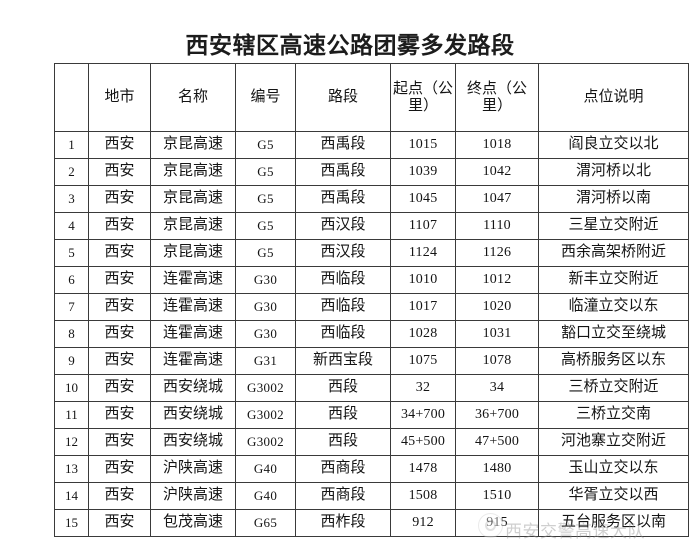 This screenshot has width=700, height=551. What do you see at coordinates (193, 523) in the screenshot?
I see `cell-name: 包茂高速` at bounding box center [193, 523].